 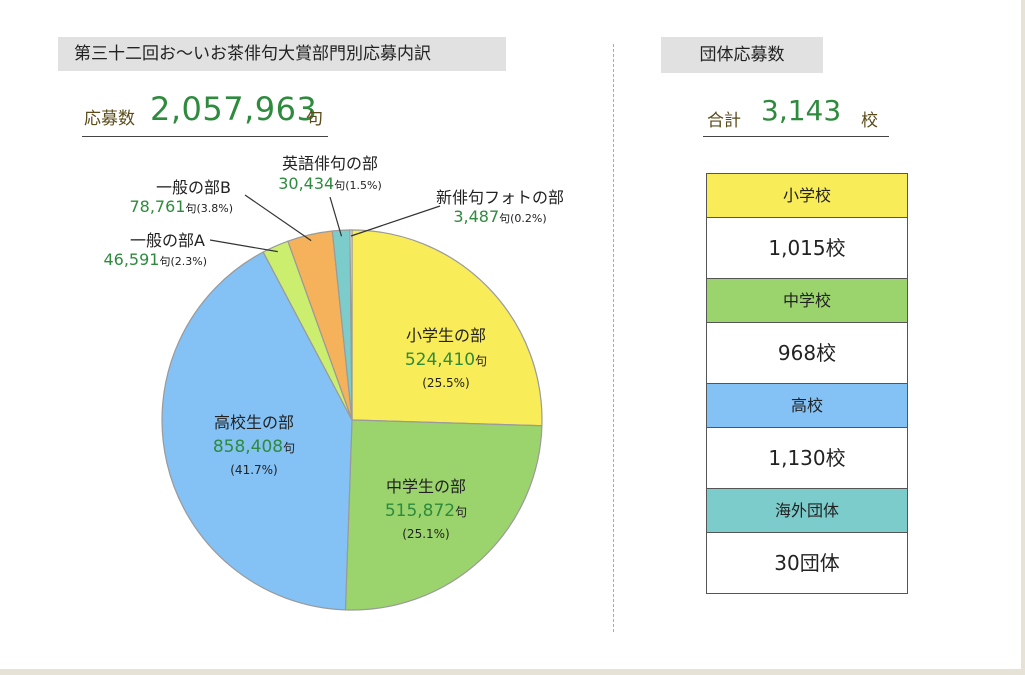 I want to click on group-total: 合計 3,143 校, so click(x=796, y=114).